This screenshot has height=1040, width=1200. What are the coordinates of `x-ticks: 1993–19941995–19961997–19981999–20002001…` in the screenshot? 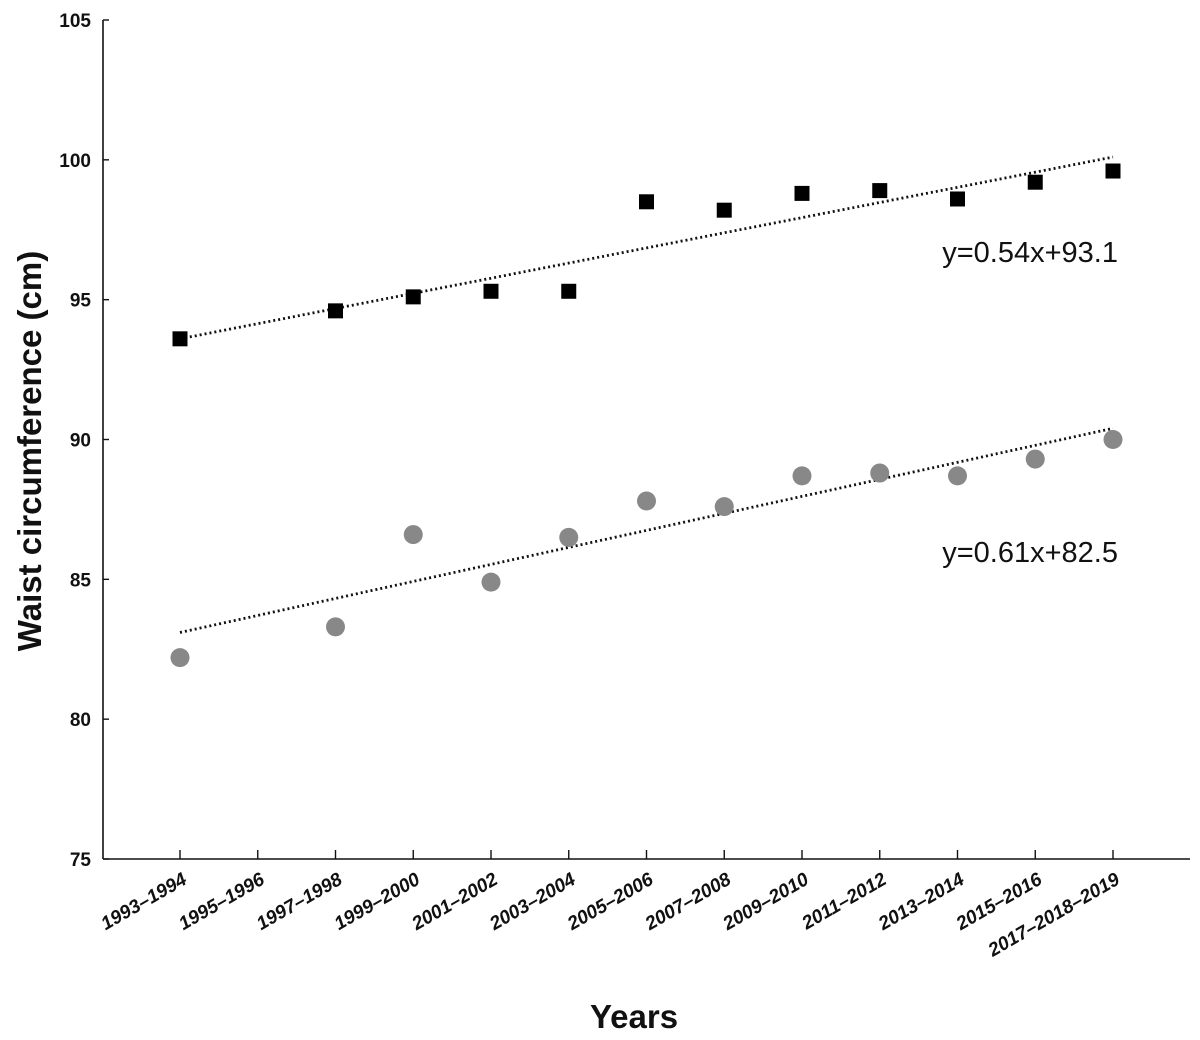 It's located at (611, 906).